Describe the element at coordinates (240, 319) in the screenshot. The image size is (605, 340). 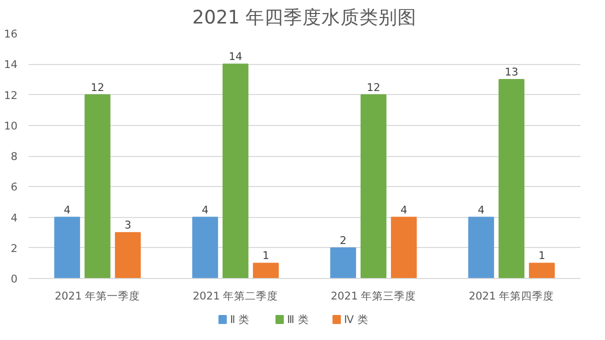
I see `legend-label: Ⅱ 类` at that location.